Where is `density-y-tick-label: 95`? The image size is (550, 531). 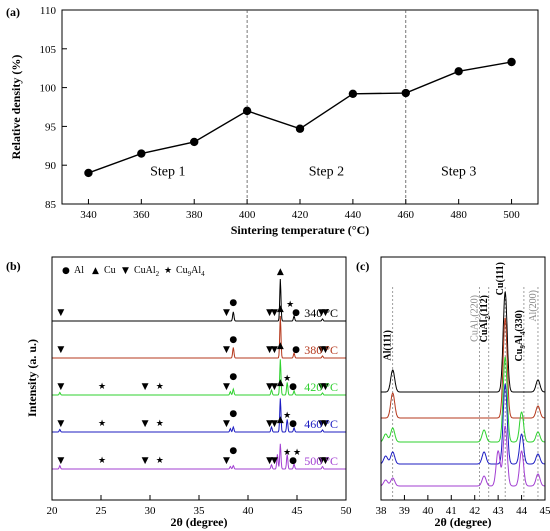 density-y-tick-label: 95 is located at coordinates (51, 127).